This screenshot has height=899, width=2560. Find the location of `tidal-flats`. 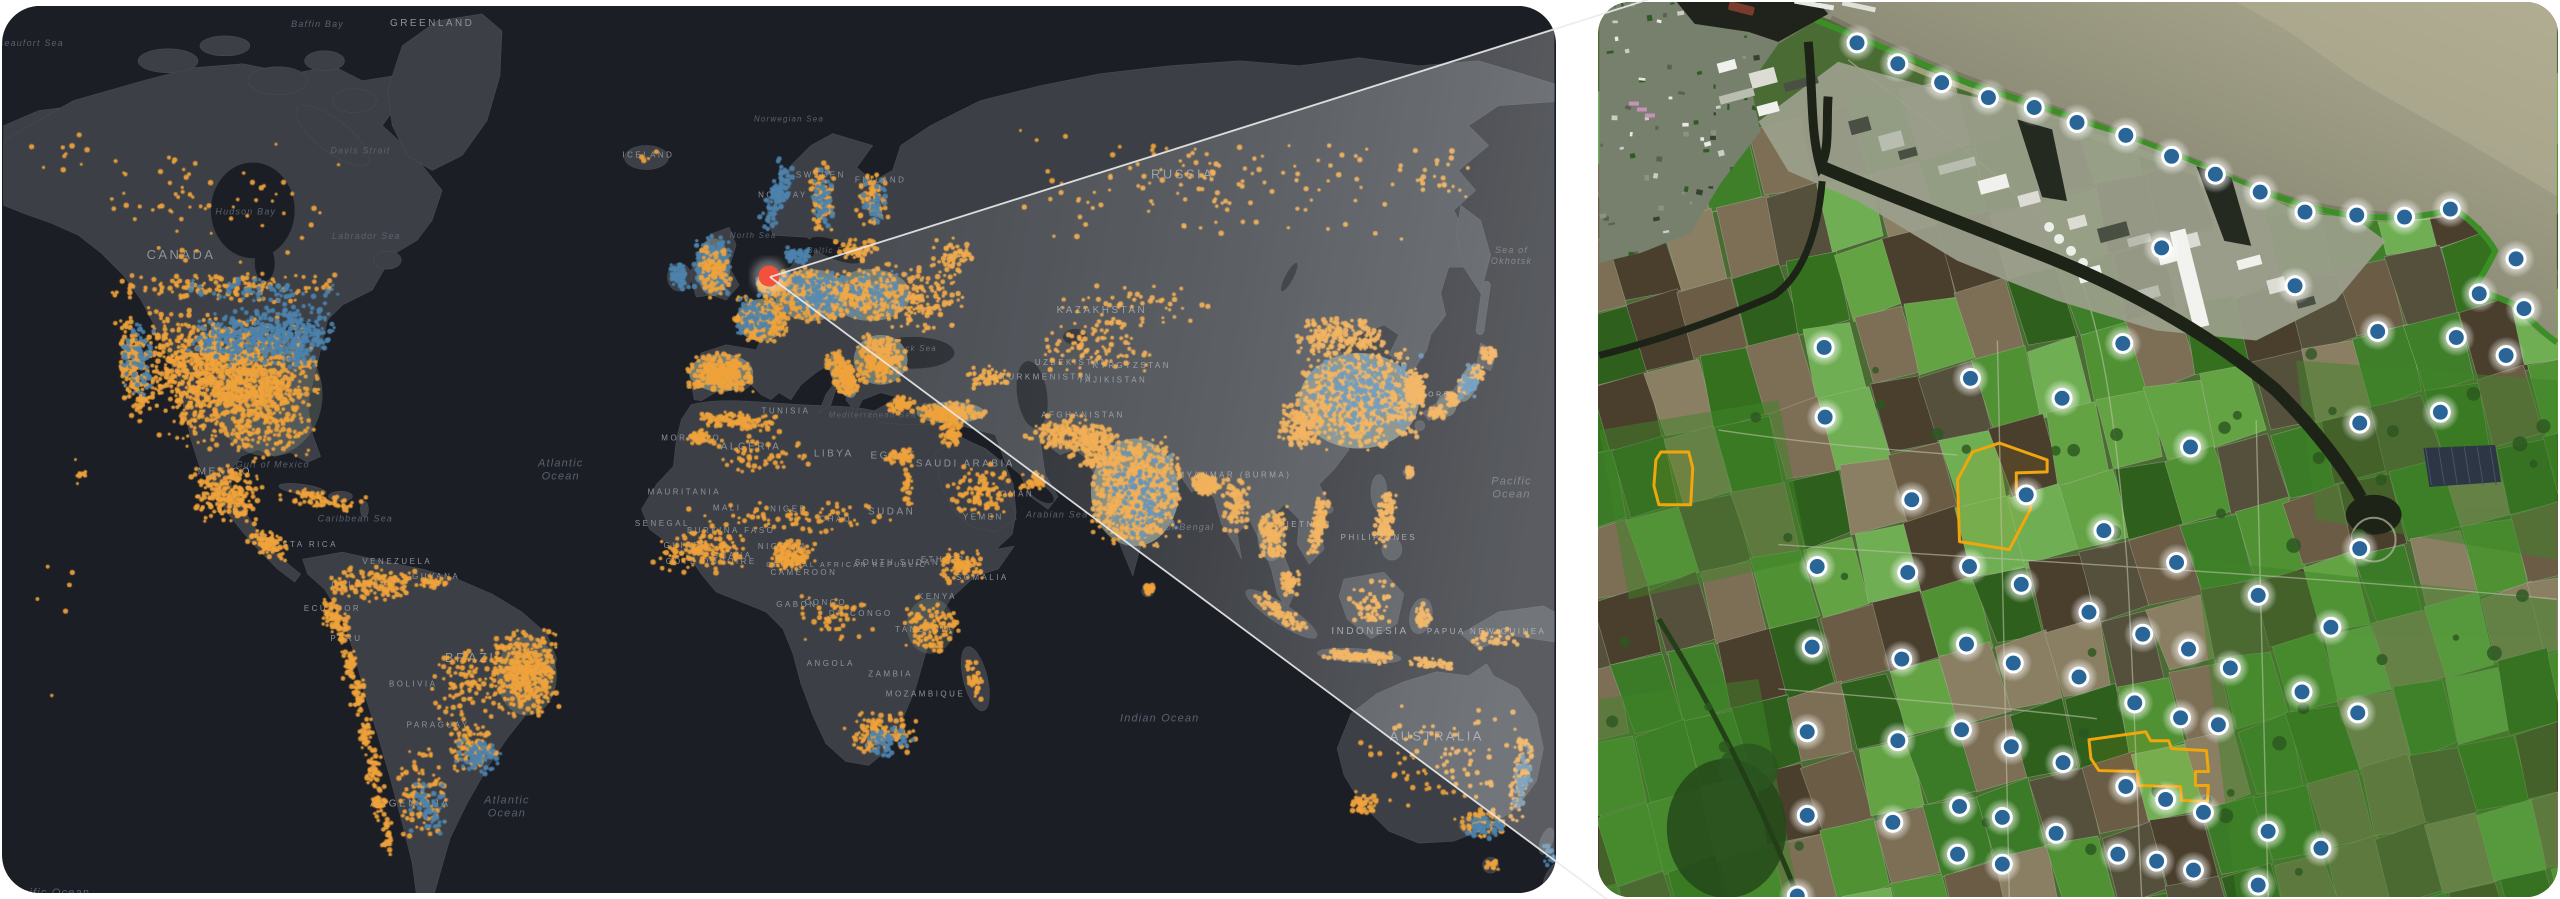

tidal-flats is located at coordinates (2396, 99).